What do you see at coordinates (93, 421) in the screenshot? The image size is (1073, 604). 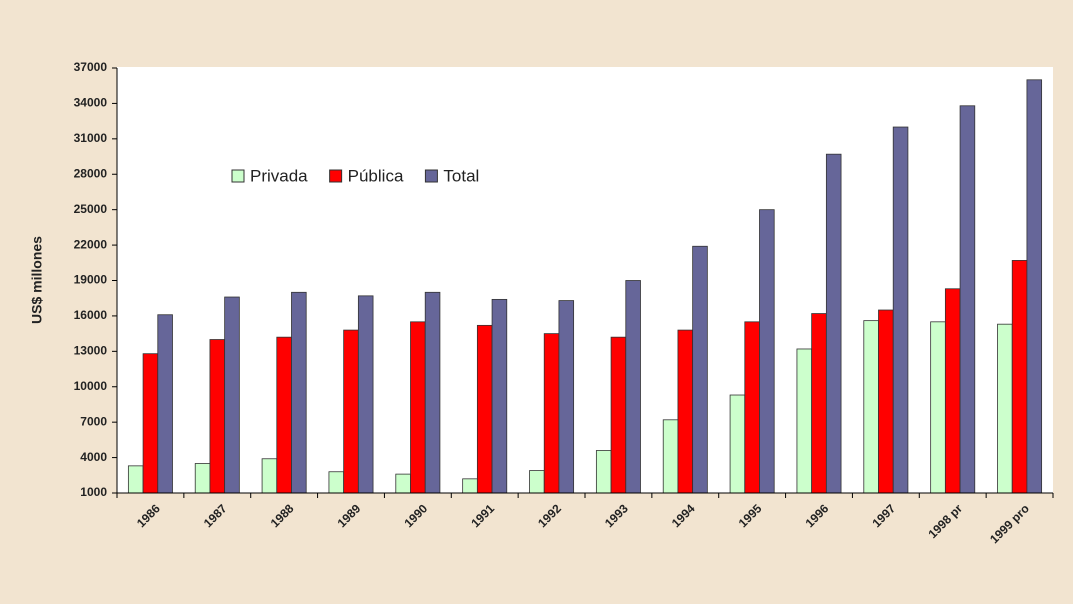 I see `y-tick-label: 7000` at bounding box center [93, 421].